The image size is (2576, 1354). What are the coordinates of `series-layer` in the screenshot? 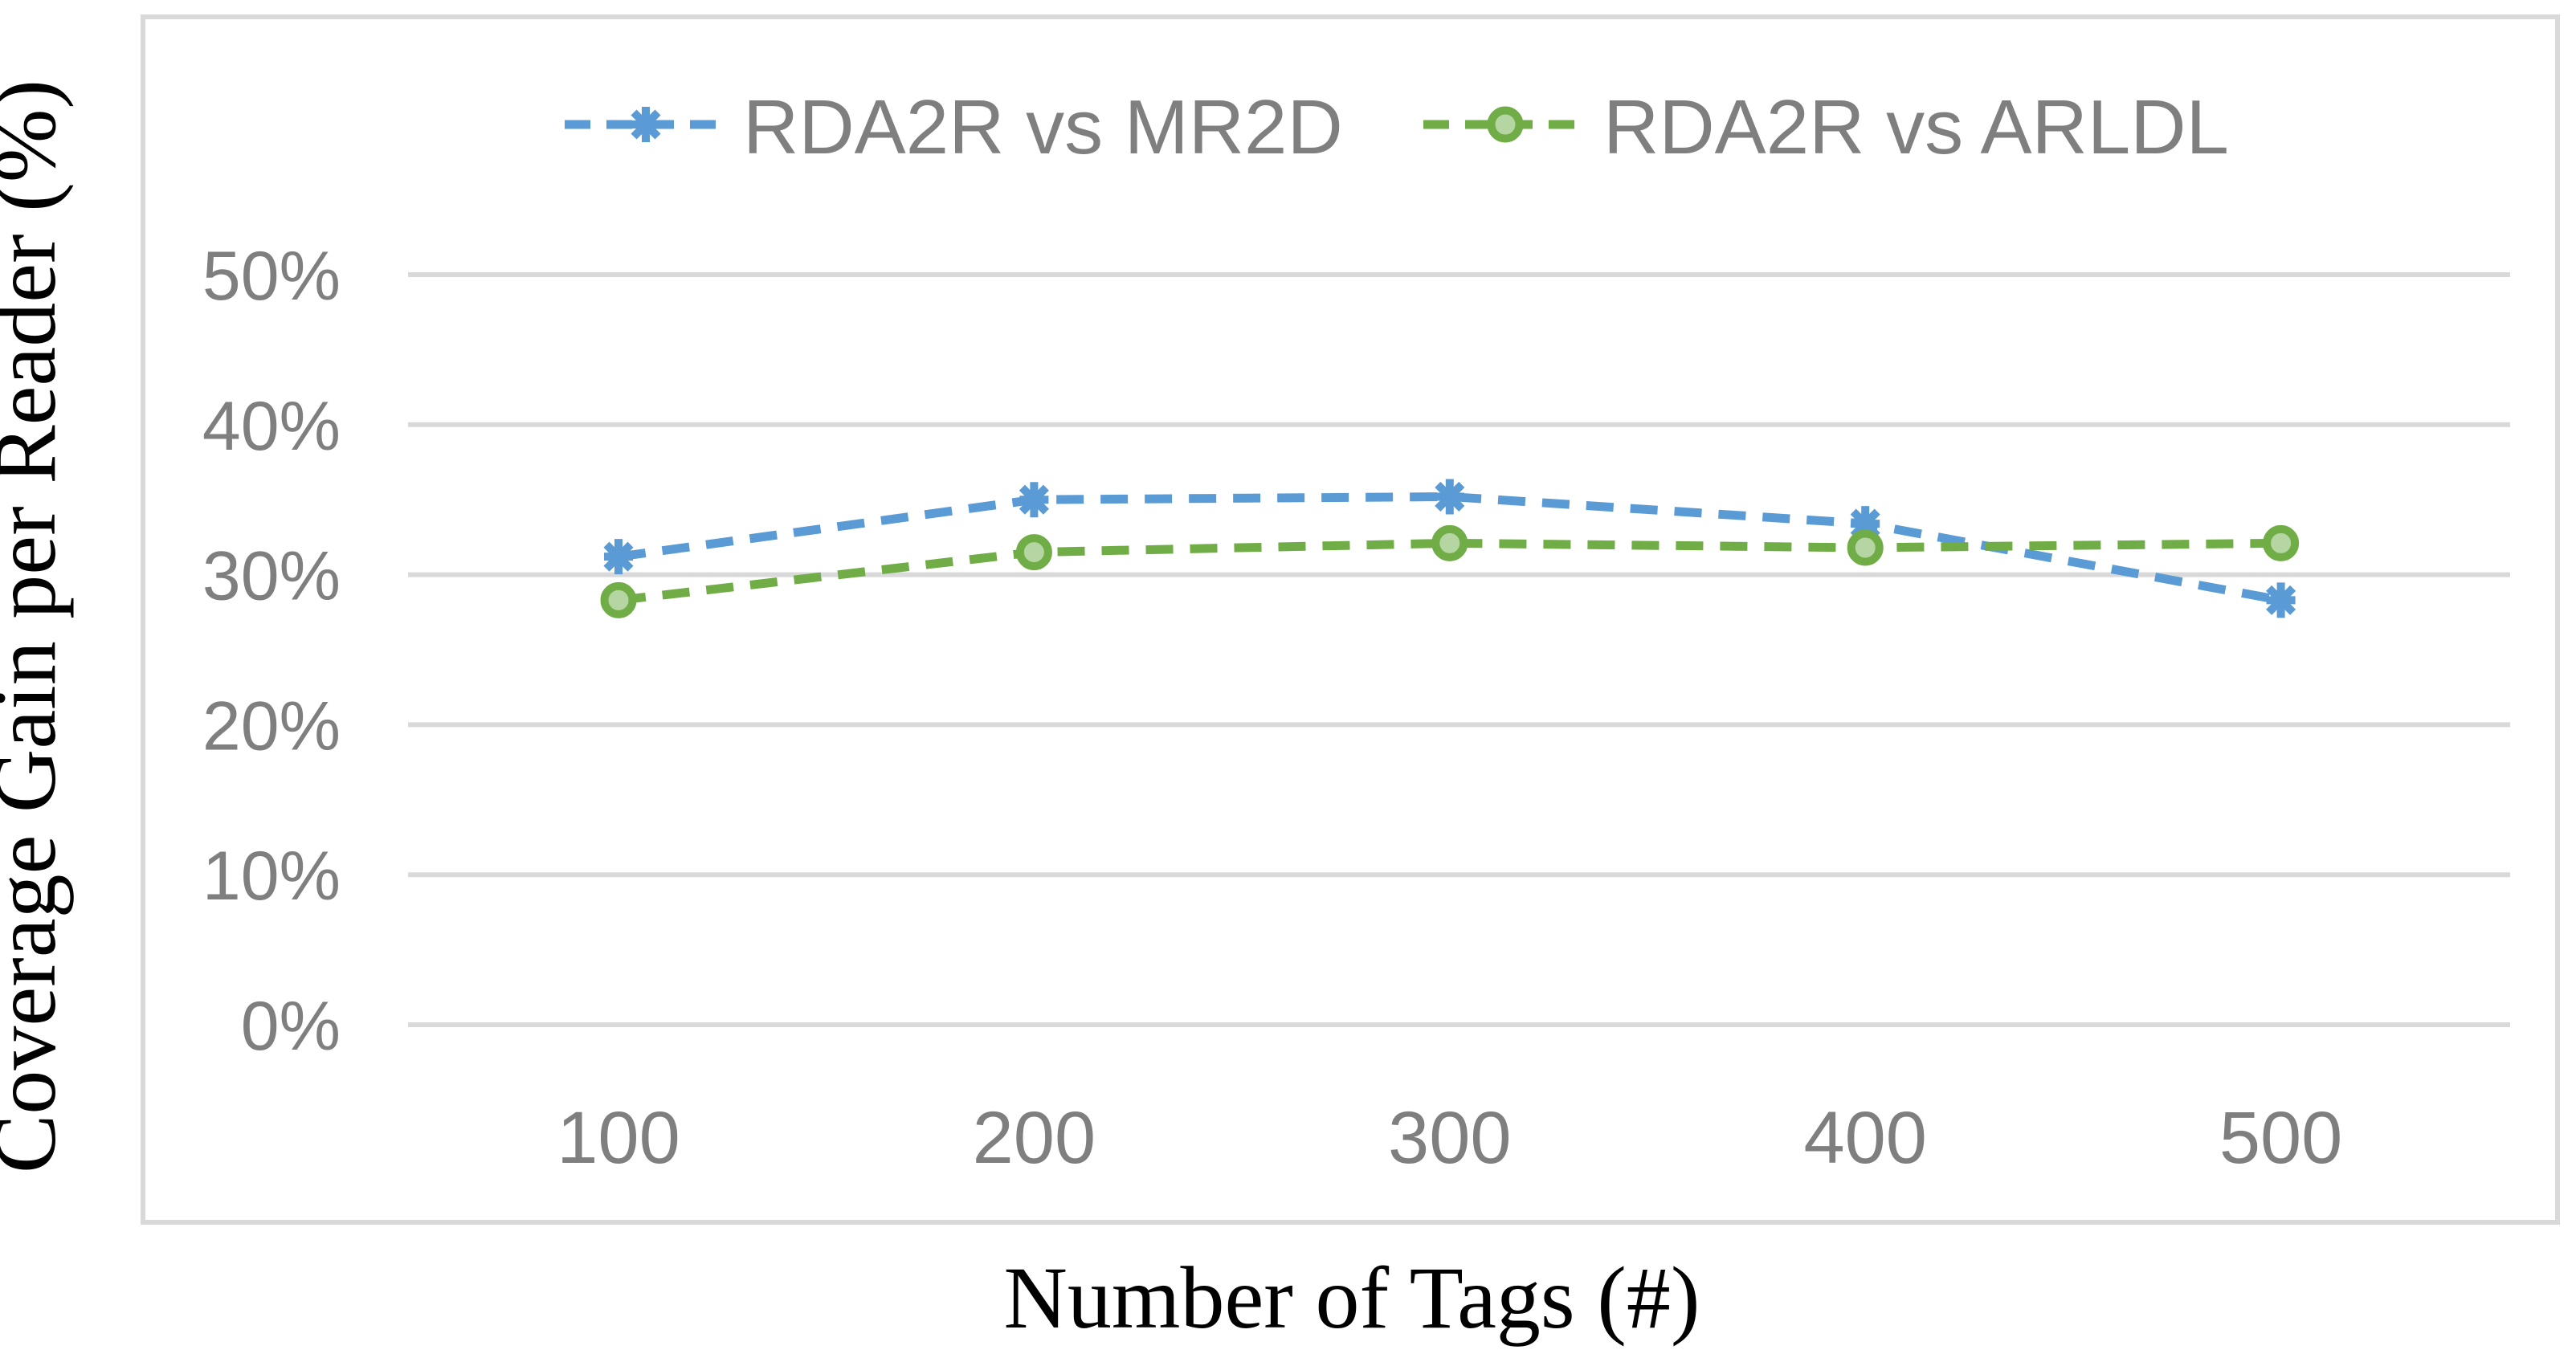 It's located at (1450, 548).